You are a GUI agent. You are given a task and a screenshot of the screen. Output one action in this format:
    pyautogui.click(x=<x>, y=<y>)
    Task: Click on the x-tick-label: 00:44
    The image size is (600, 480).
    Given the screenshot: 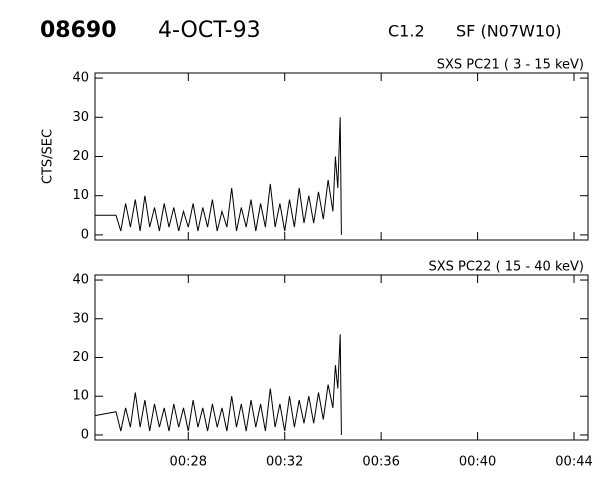 What is the action you would take?
    pyautogui.click(x=573, y=462)
    